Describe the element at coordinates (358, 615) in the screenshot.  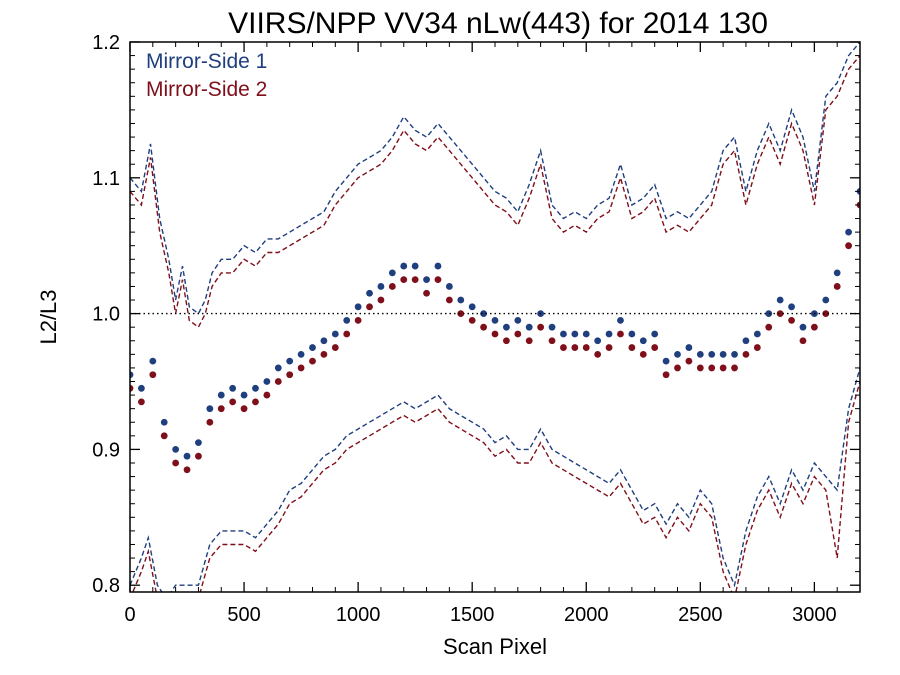
I see `x-tick-label: 1000` at that location.